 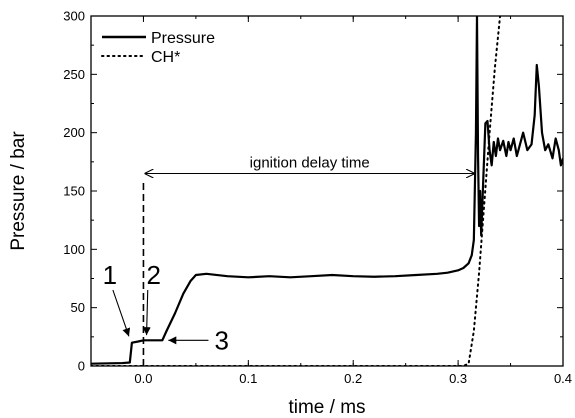 I want to click on annotation-label-2: 2, so click(x=154, y=275).